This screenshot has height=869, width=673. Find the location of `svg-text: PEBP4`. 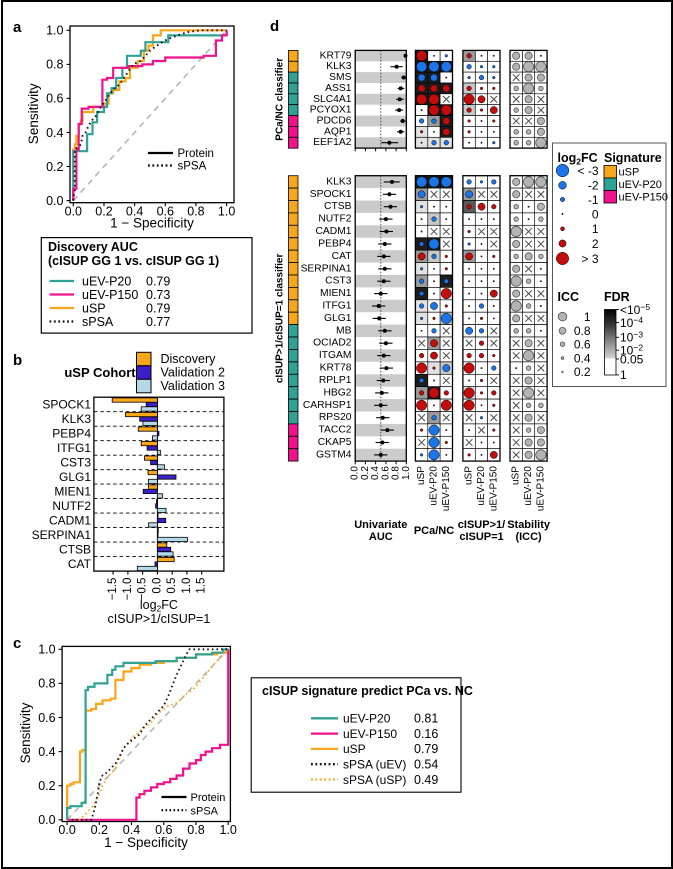

svg-text: PEBP4 is located at coordinates (71, 433).